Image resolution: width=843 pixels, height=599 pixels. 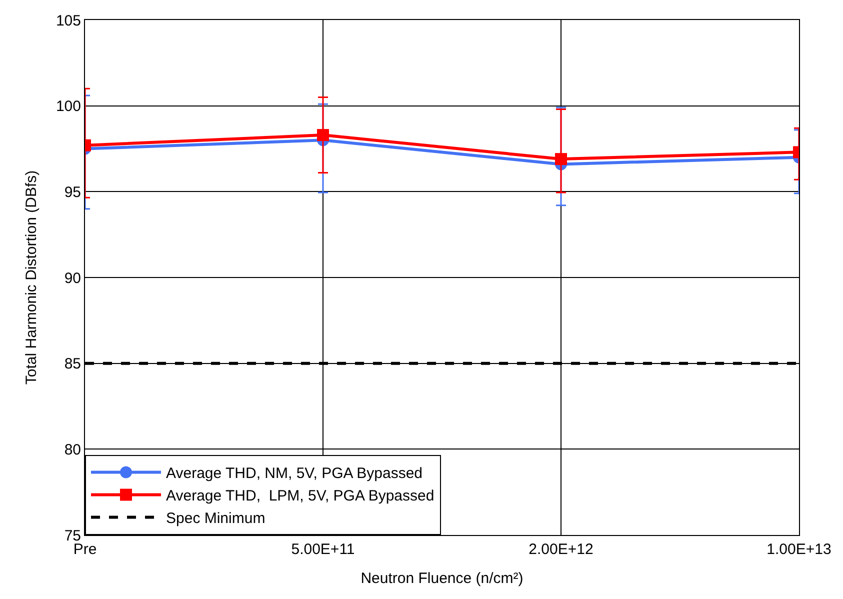 What do you see at coordinates (31, 277) in the screenshot?
I see `y-axis-title: Total Harmonic Distortion (DBfs)` at bounding box center [31, 277].